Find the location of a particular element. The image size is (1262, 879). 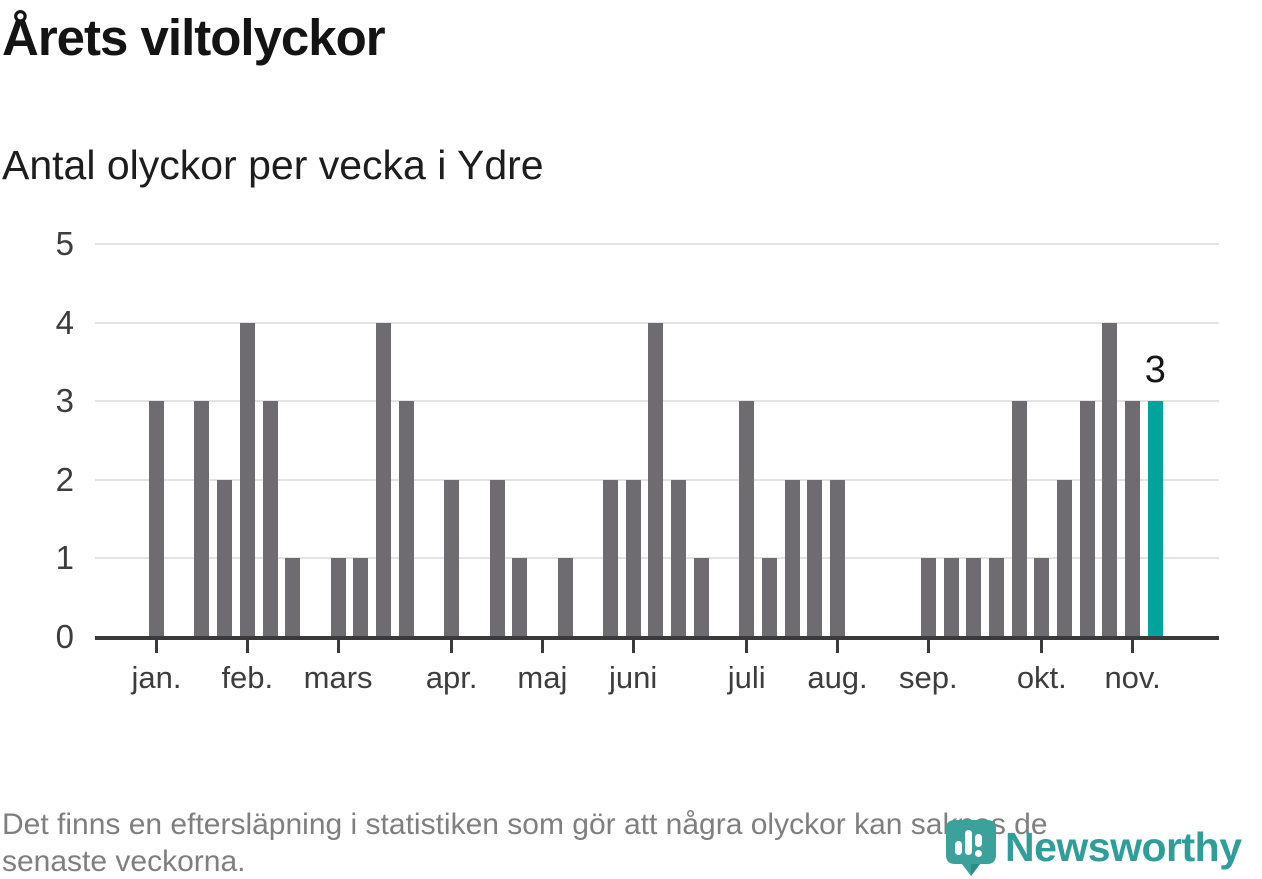

month-label-feb: feb. is located at coordinates (247, 677).